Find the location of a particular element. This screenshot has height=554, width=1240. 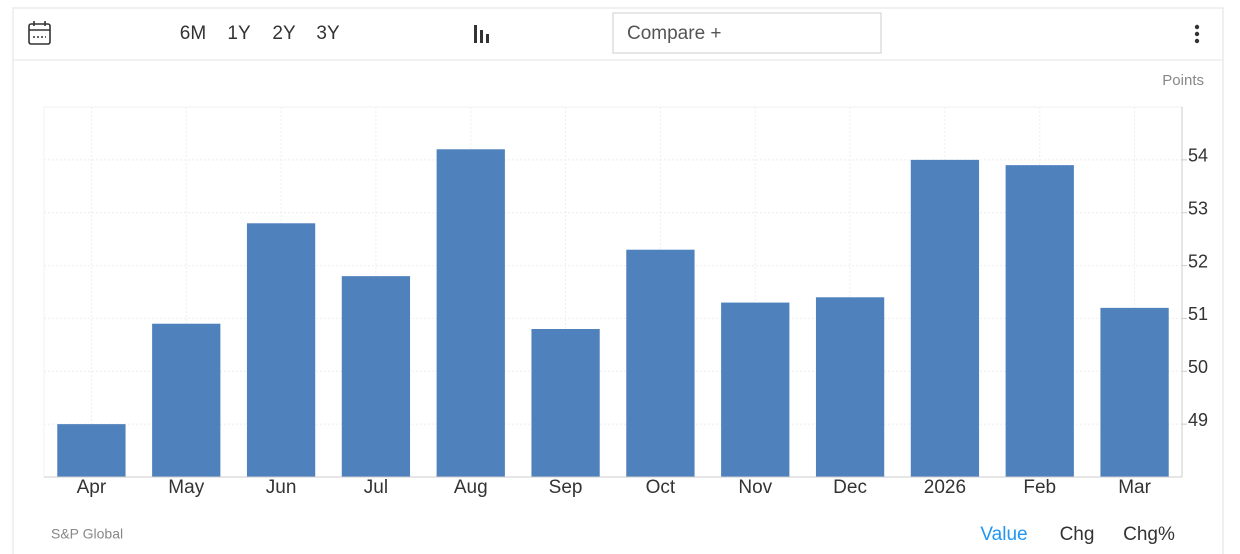

x-tick-label: Apr is located at coordinates (92, 487).